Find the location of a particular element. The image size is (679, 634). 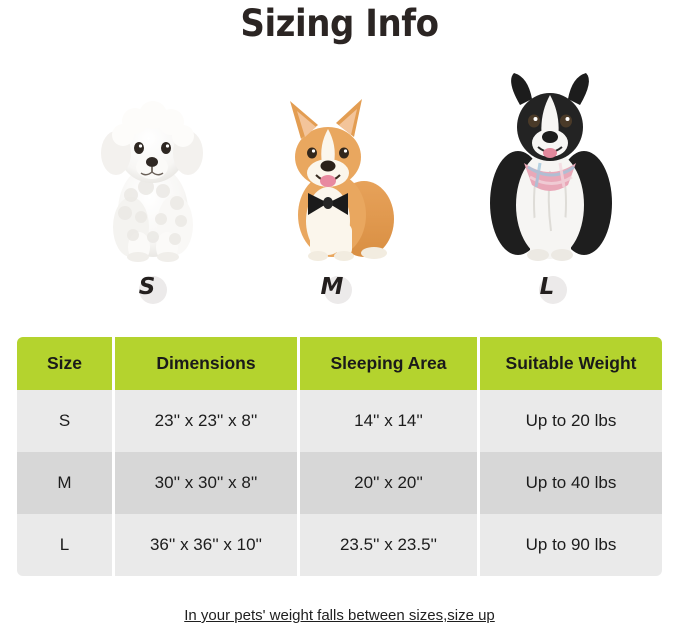

bichon-frise-dog-photo is located at coordinates (150, 179).